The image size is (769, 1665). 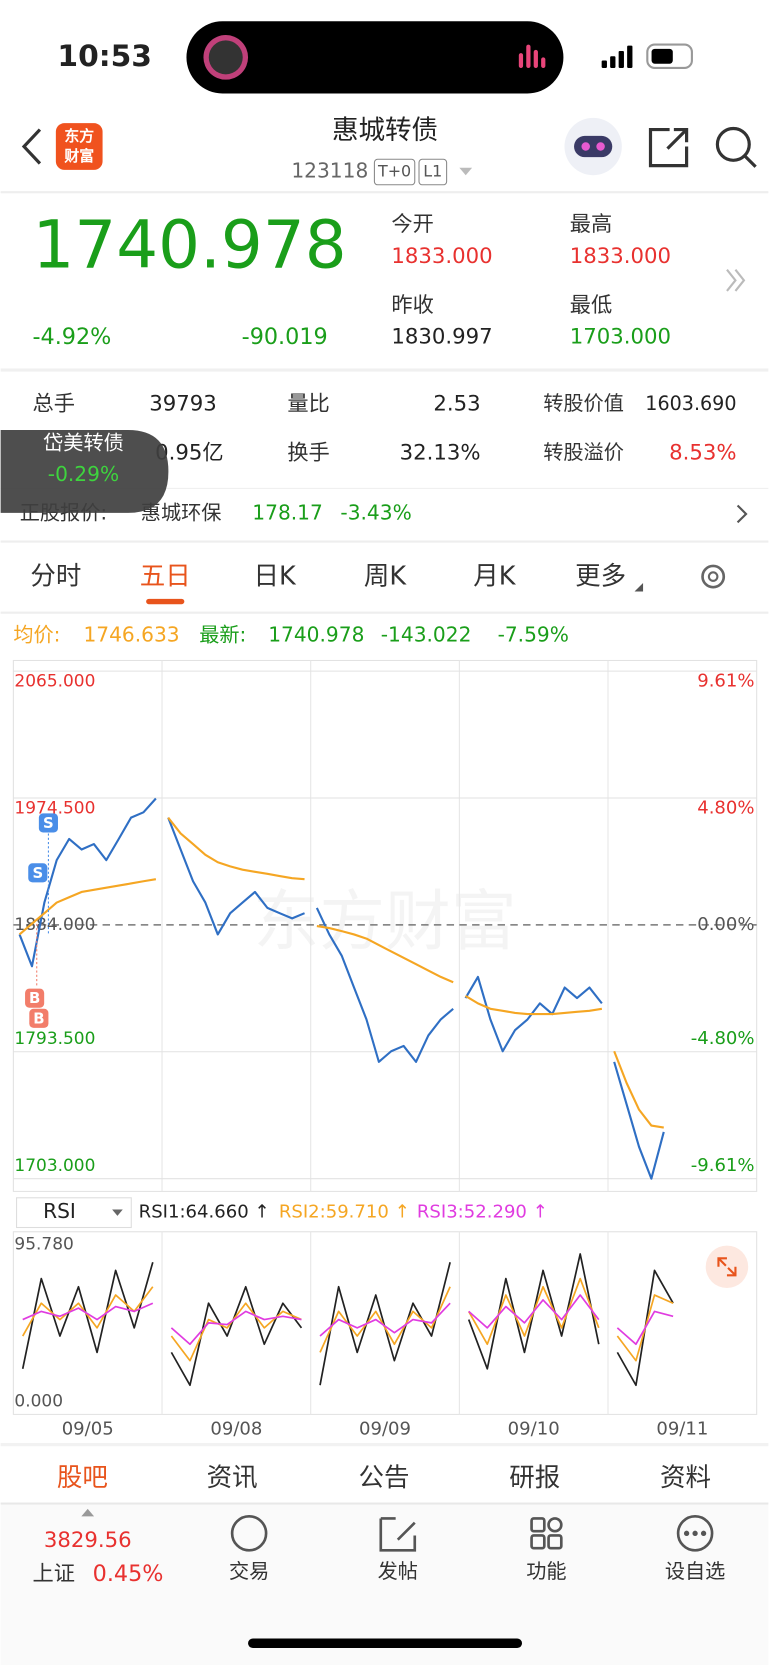 What do you see at coordinates (385, 130) in the screenshot?
I see `title: 惠城转债` at bounding box center [385, 130].